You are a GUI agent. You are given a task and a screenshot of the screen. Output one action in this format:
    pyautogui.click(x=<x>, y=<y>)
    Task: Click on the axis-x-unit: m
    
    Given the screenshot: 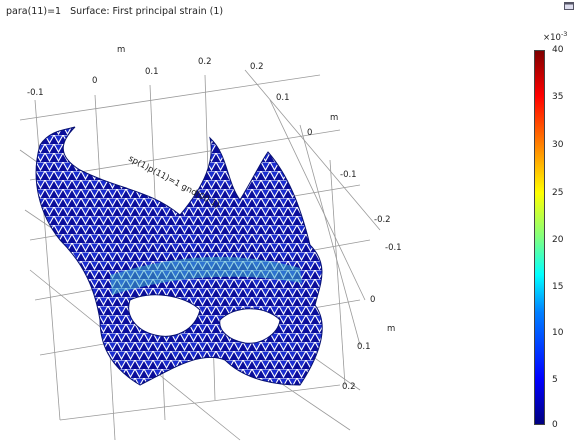 What is the action you would take?
    pyautogui.click(x=121, y=50)
    